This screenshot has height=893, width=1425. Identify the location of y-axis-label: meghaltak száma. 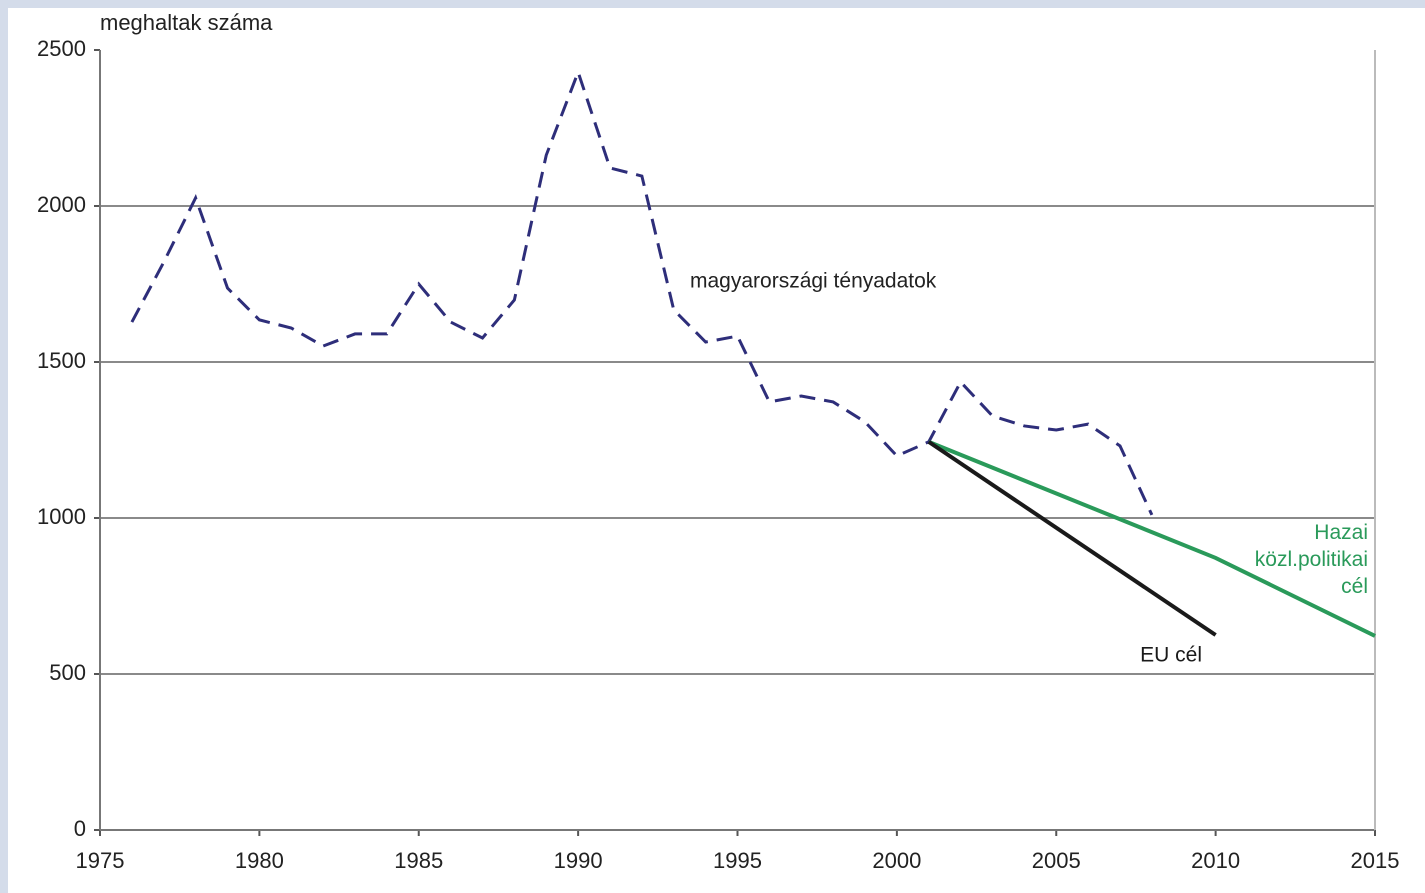
(186, 22).